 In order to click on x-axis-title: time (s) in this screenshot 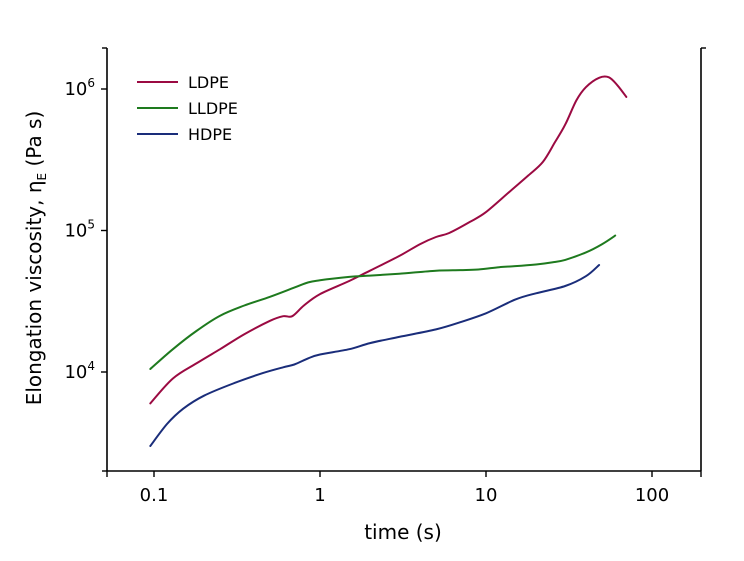, I will do `click(403, 532)`.